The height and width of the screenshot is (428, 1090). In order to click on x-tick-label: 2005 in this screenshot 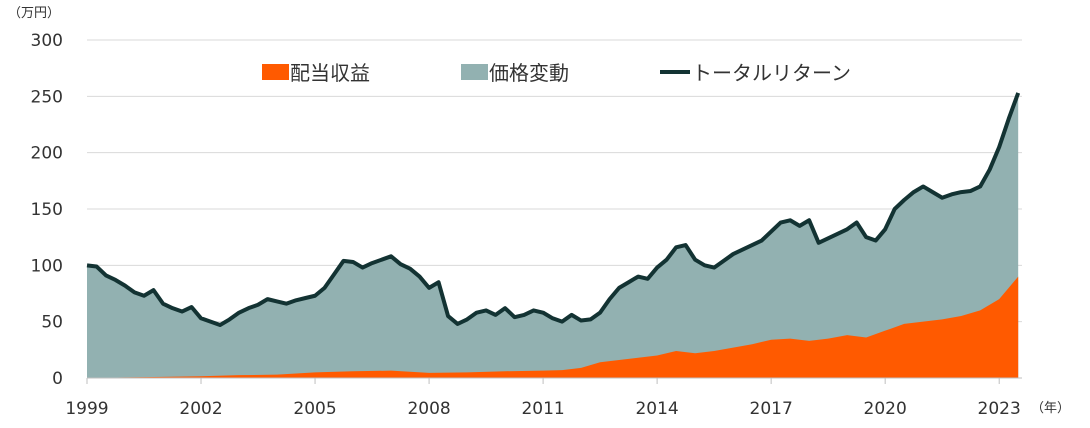, I will do `click(314, 409)`.